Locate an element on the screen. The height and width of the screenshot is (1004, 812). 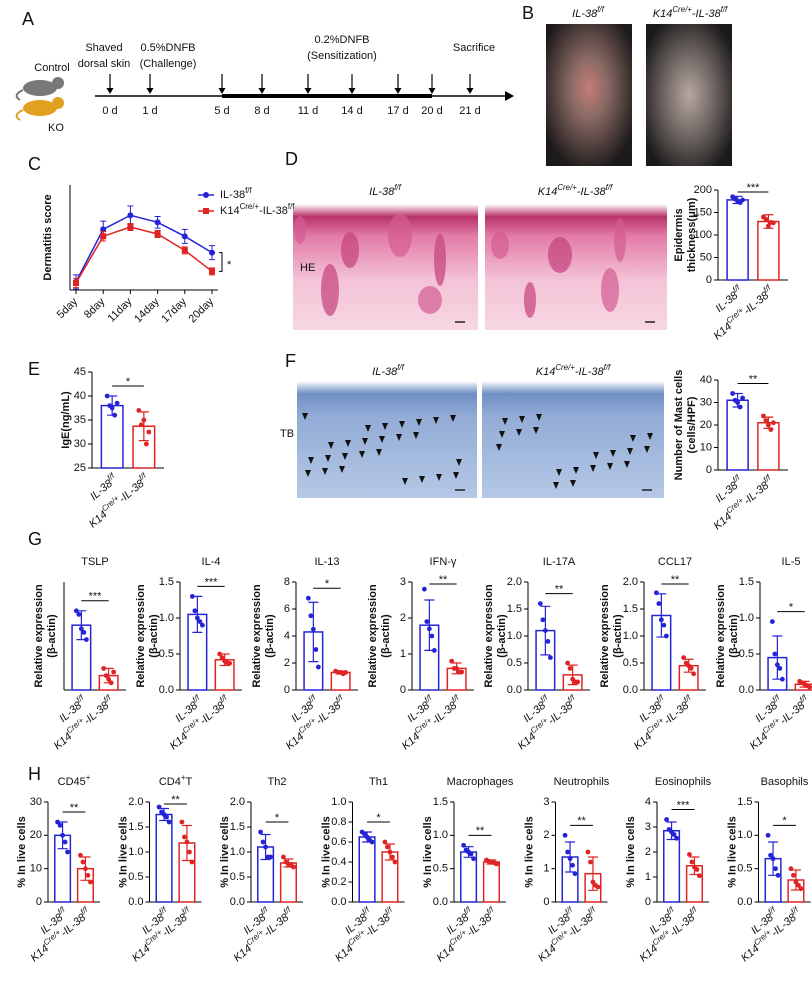
chart-title-part: Macrophages is located at coordinates (480, 782).